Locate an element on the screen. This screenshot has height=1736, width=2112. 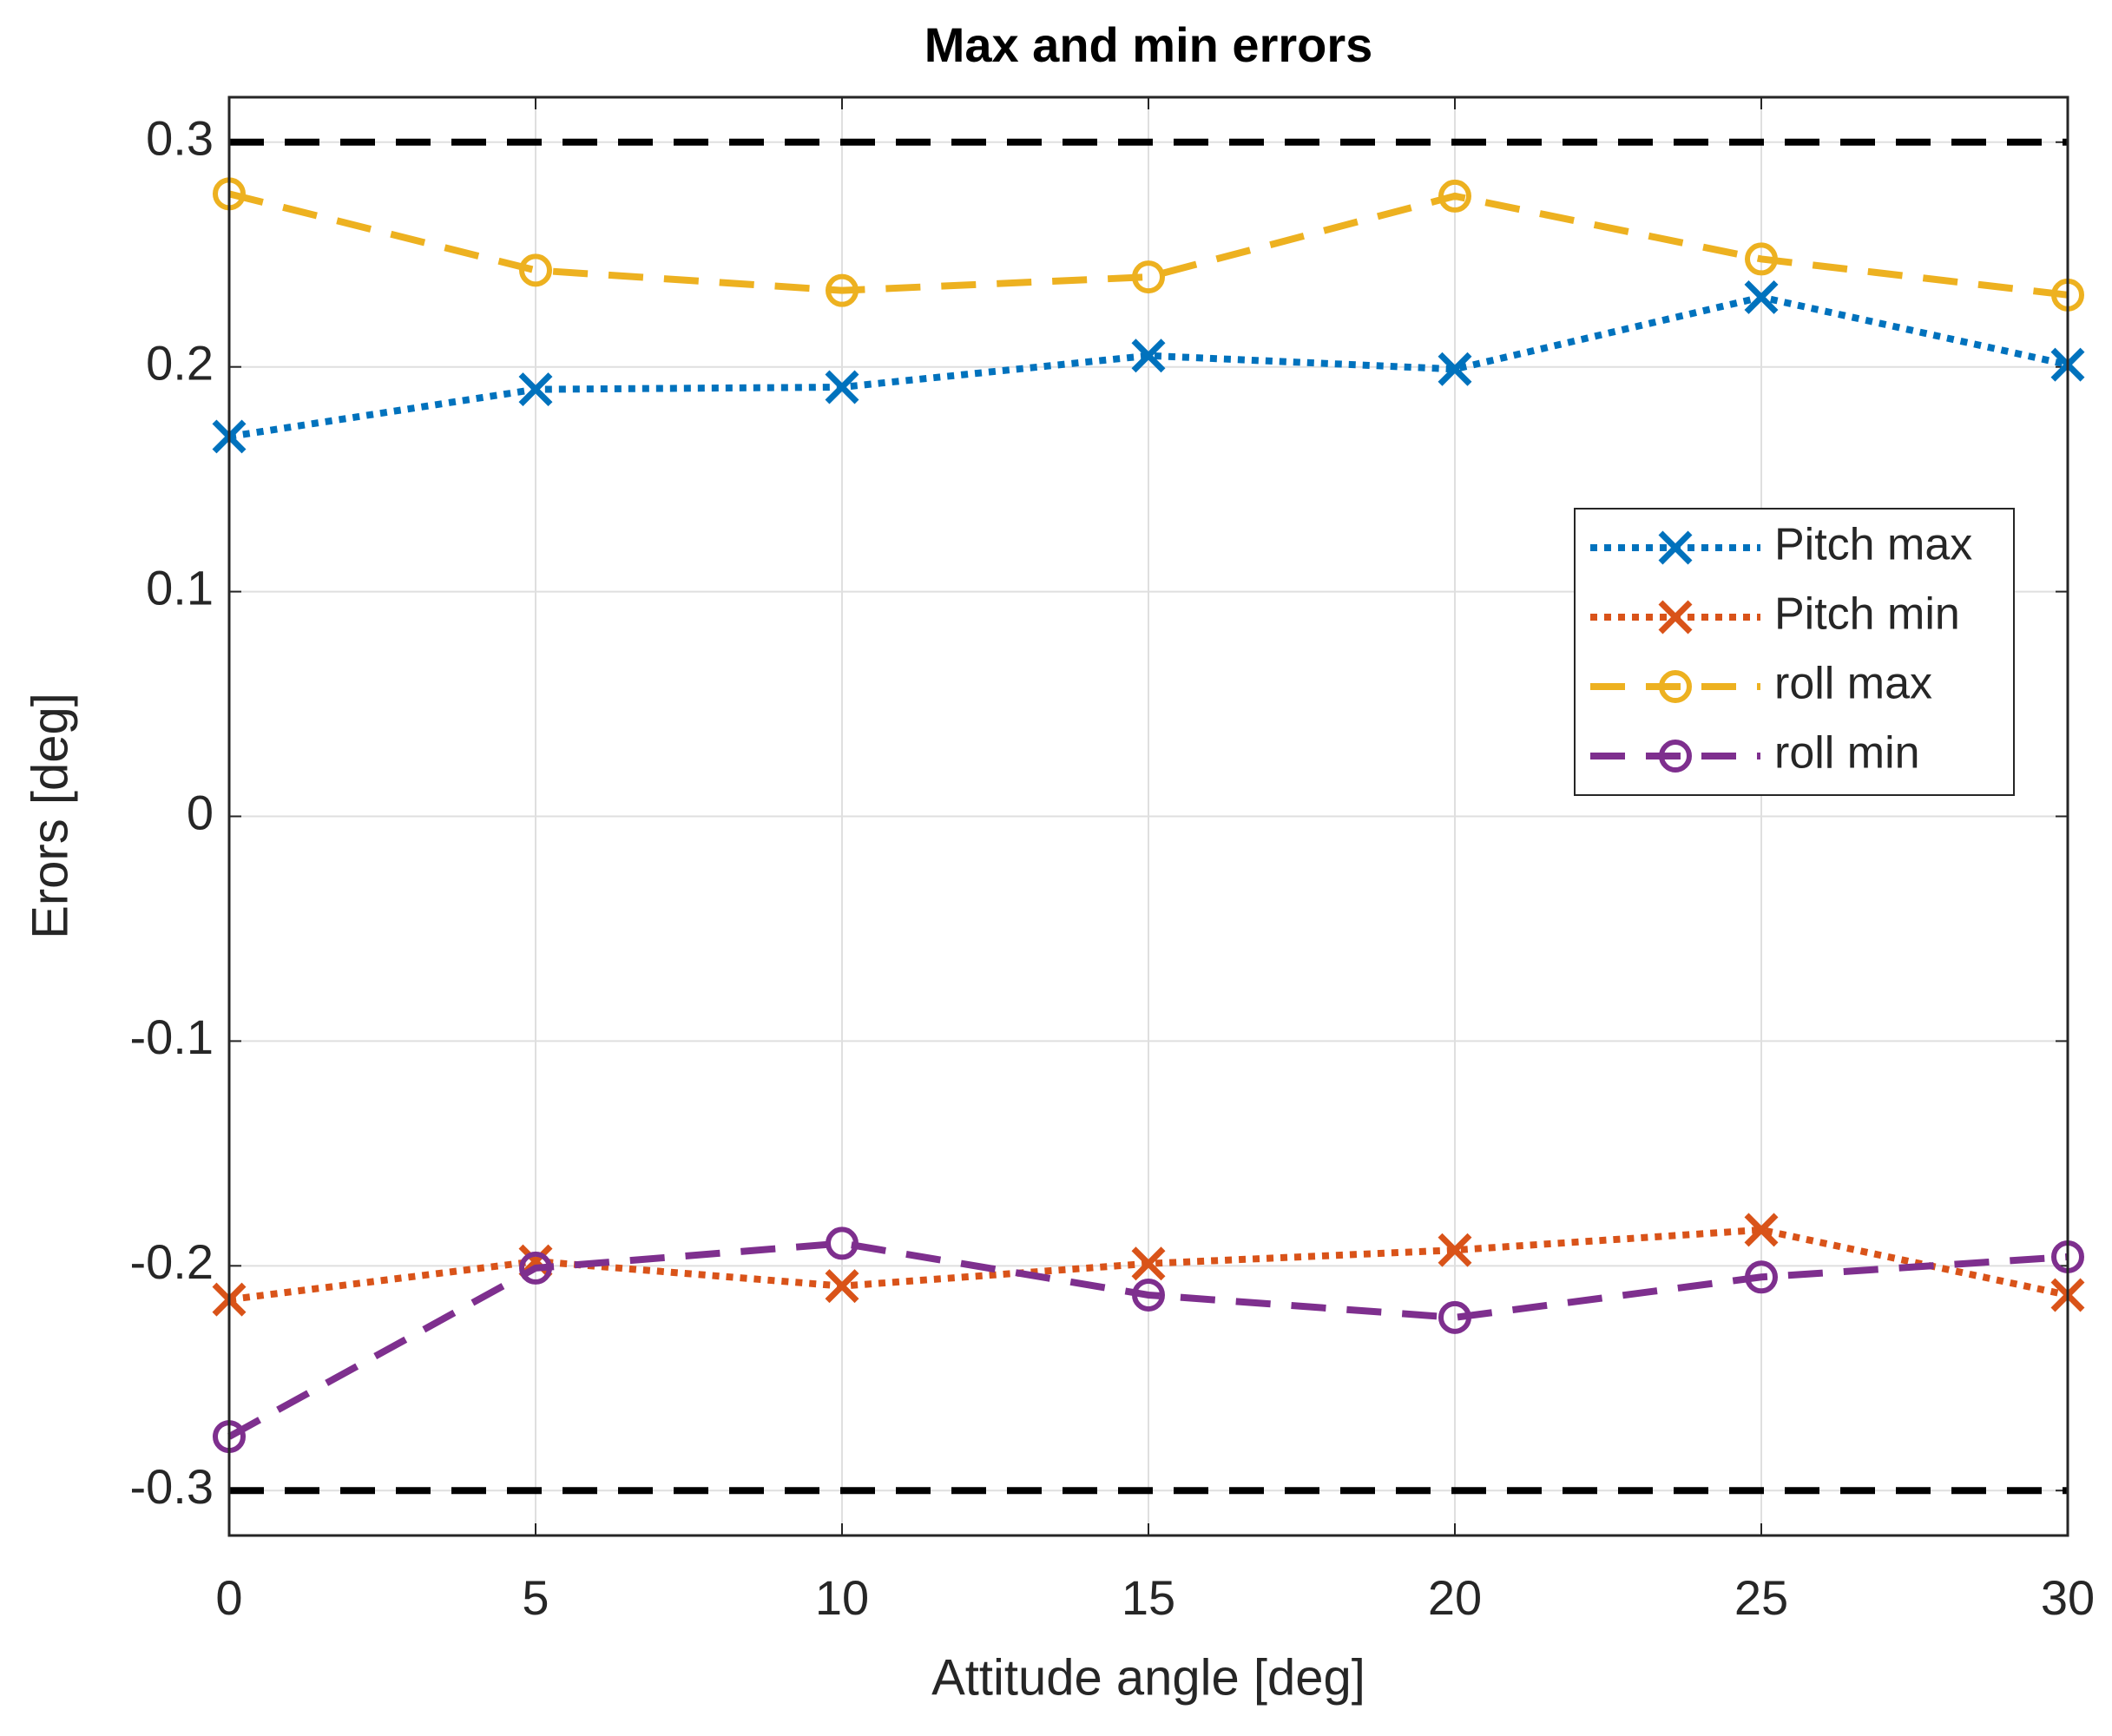
x-tick-label: 5 is located at coordinates (535, 1597).